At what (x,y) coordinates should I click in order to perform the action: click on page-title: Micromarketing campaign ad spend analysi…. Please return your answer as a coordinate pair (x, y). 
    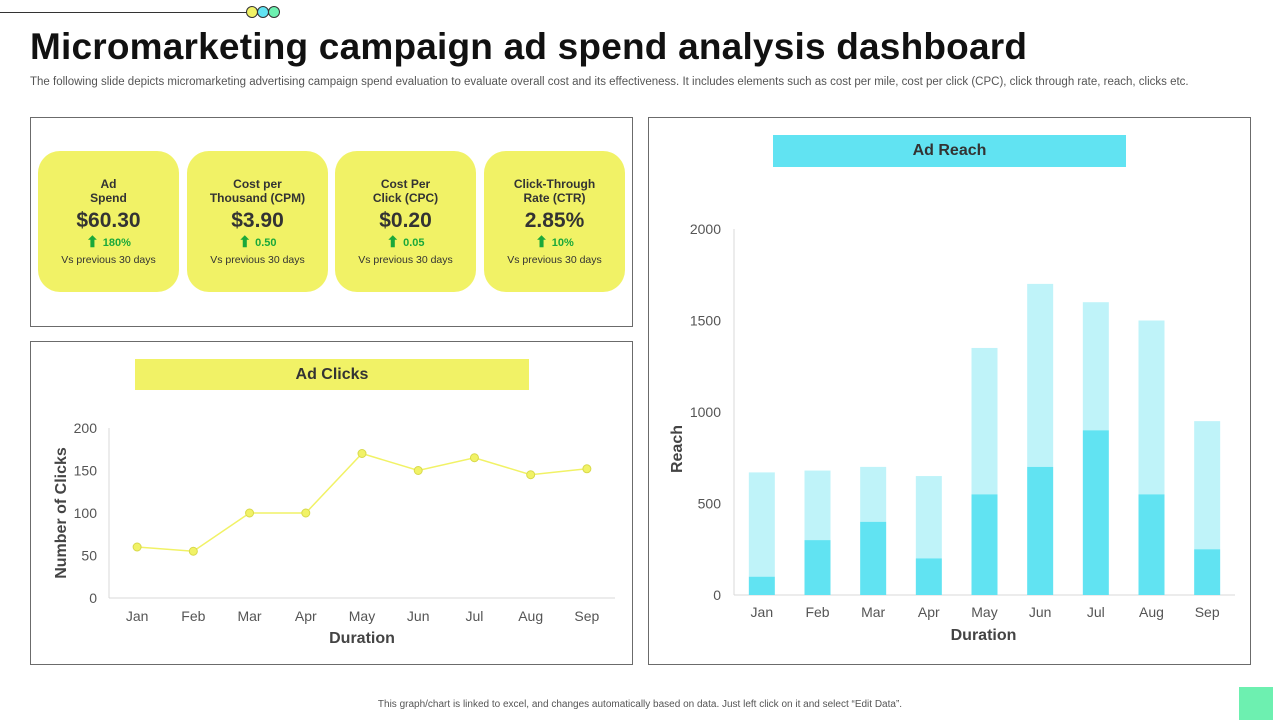
    Looking at the image, I should click on (529, 46).